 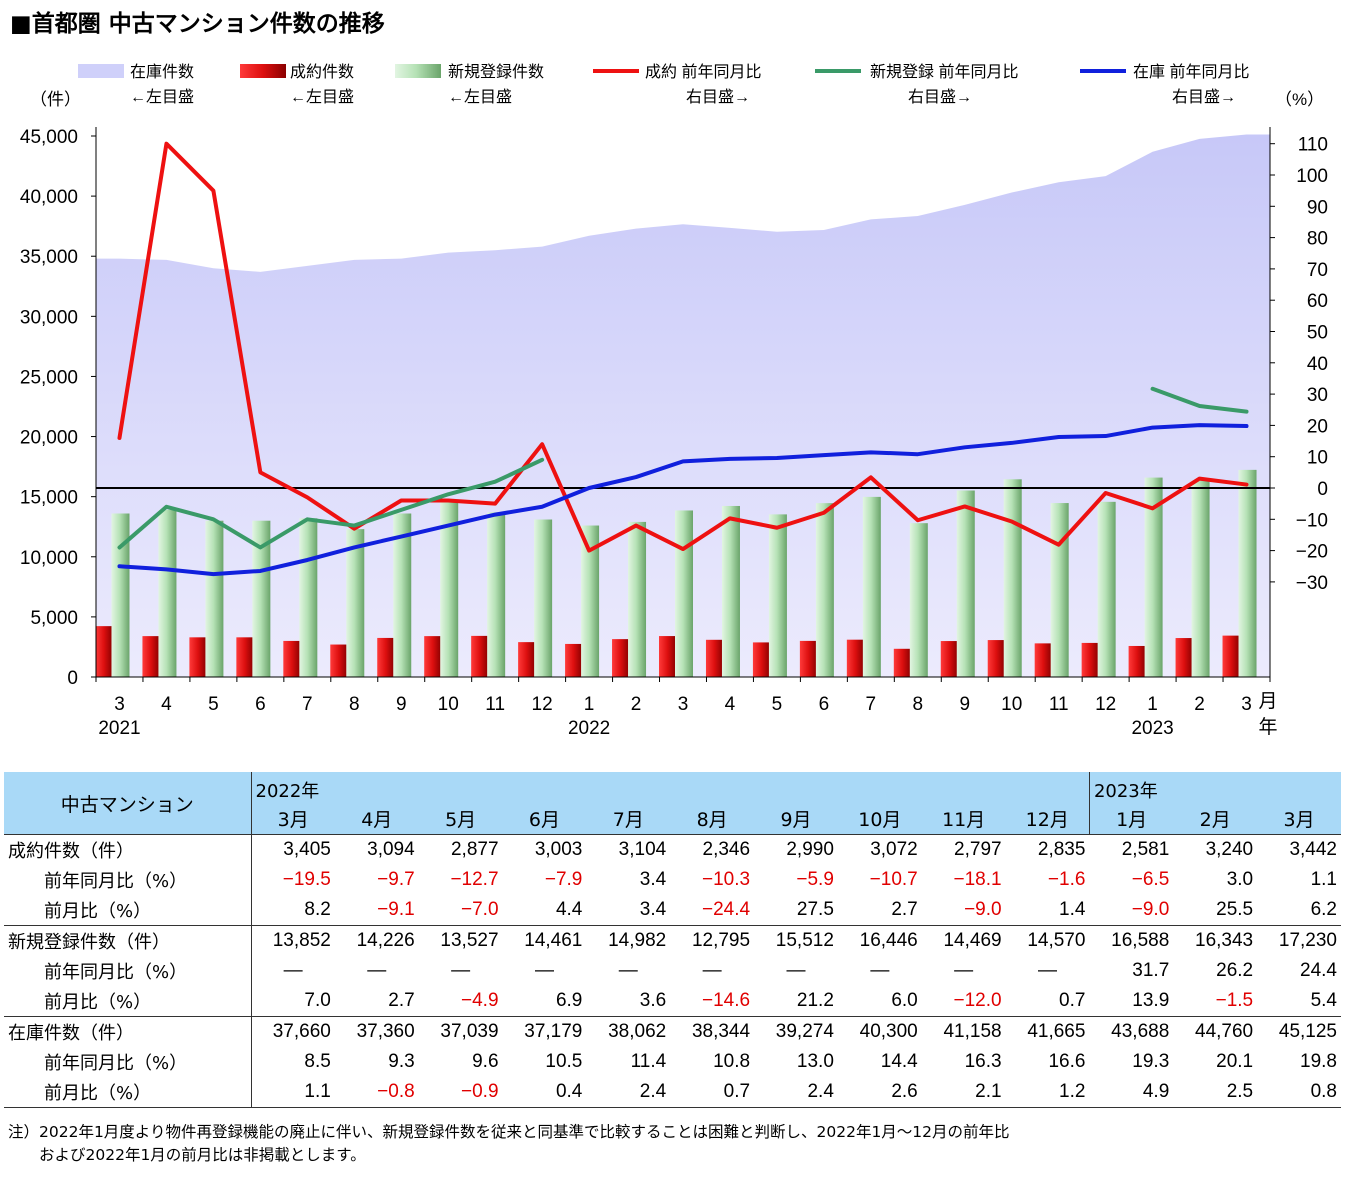 I want to click on legend-swatch, so click(x=418, y=71).